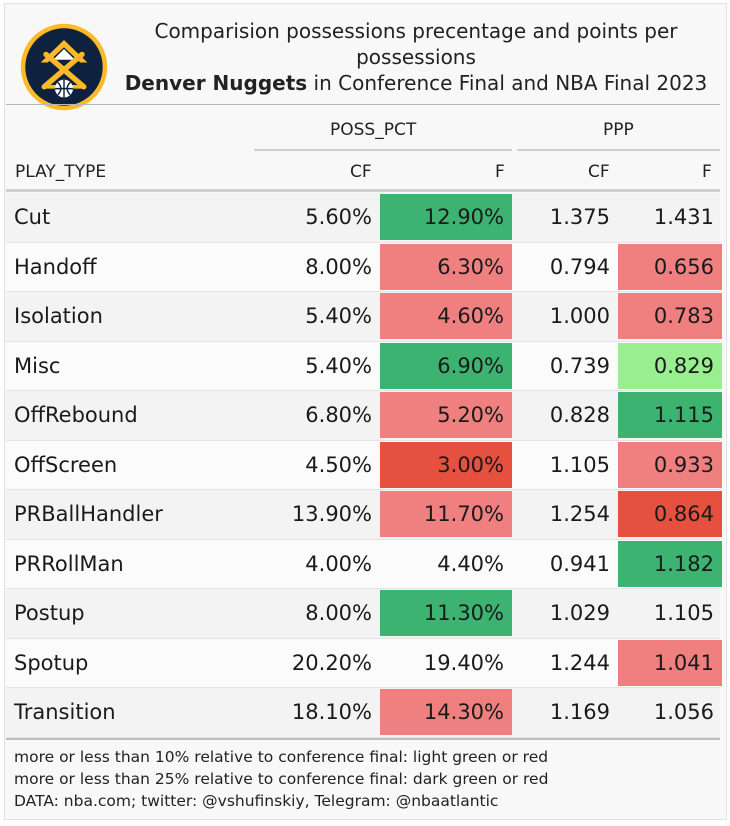 Image resolution: width=730 pixels, height=826 pixels. I want to click on cell-ppp-cf: 0.794, so click(579, 266).